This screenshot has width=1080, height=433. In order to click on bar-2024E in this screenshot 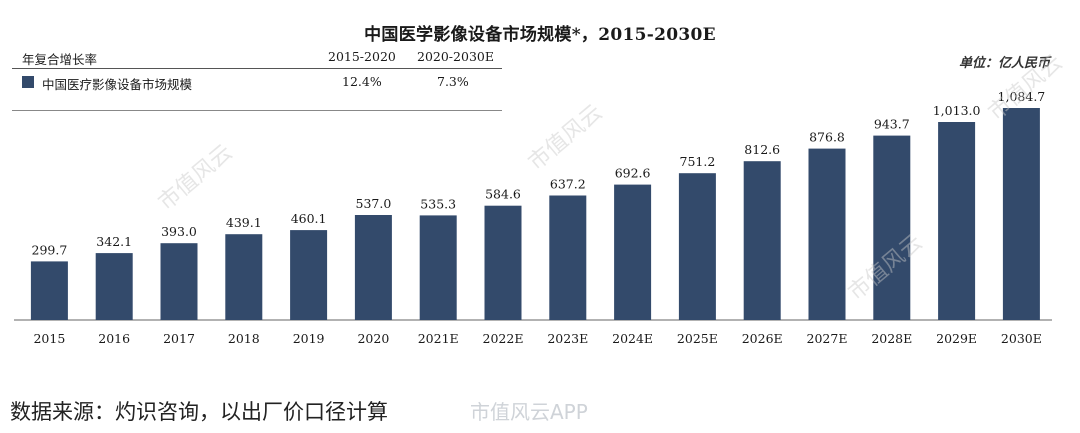, I will do `click(633, 252)`.